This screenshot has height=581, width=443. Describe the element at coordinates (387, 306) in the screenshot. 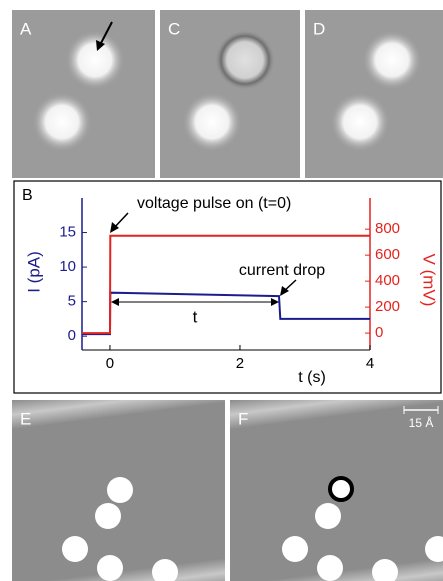

I see `y2-tick-label: 200` at that location.